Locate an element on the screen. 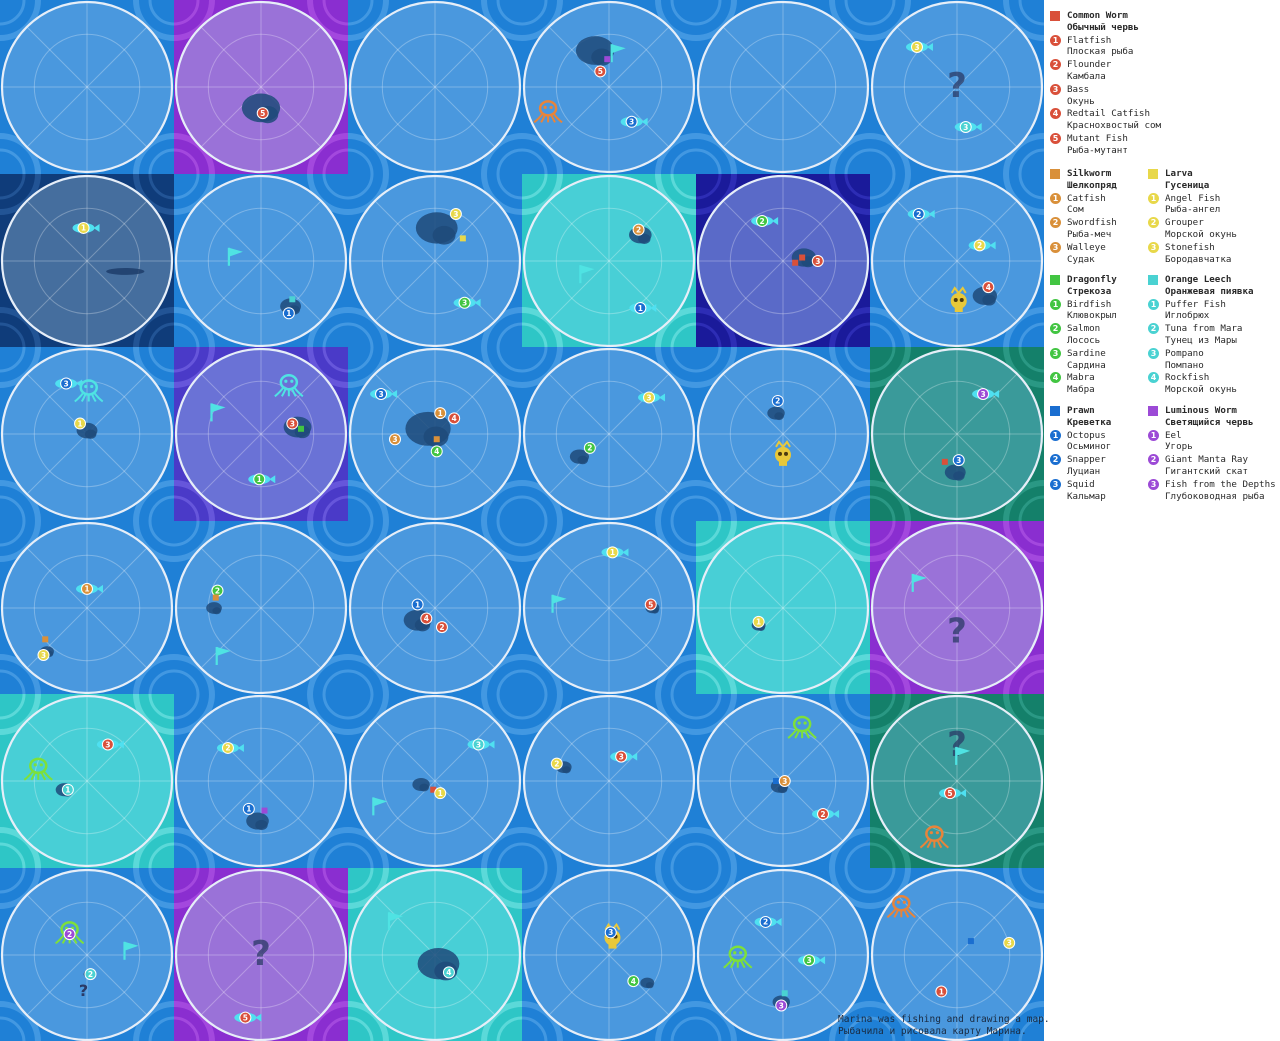  map-tile: 2 is located at coordinates (783, 434).